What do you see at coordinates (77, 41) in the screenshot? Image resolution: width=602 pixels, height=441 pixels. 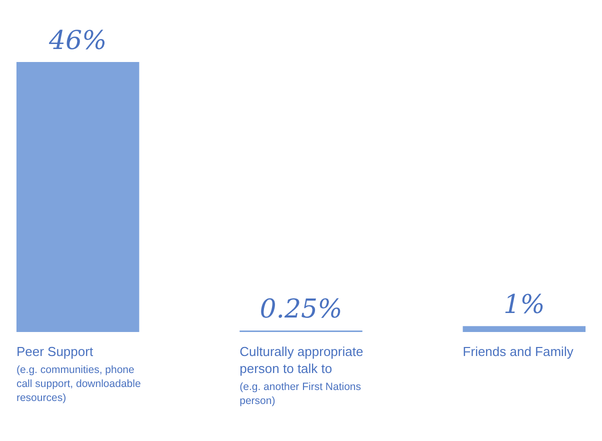 I see `data-label: 46%` at bounding box center [77, 41].